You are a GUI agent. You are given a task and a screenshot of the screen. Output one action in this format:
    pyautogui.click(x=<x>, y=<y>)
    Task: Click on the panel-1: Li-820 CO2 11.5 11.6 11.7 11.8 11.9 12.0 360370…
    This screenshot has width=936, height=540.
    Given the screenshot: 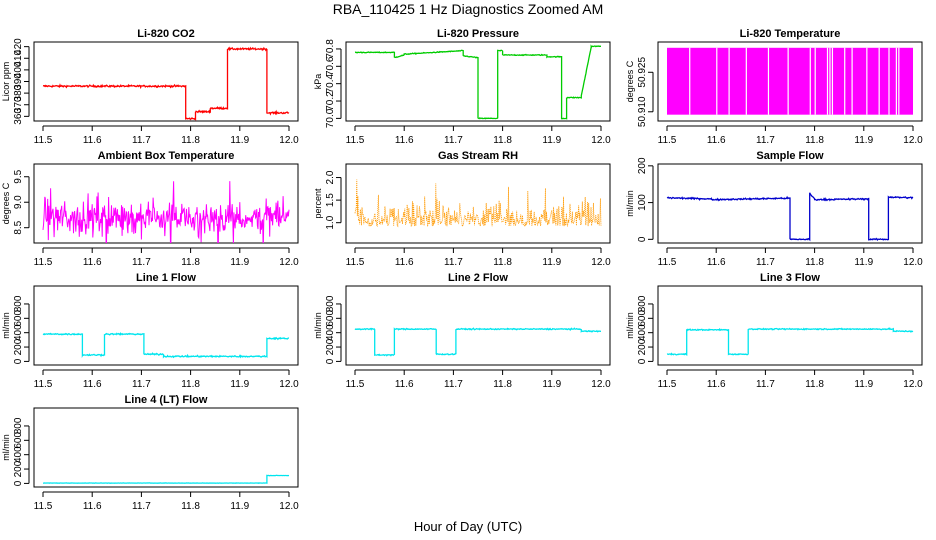 What is the action you would take?
    pyautogui.click(x=150, y=87)
    